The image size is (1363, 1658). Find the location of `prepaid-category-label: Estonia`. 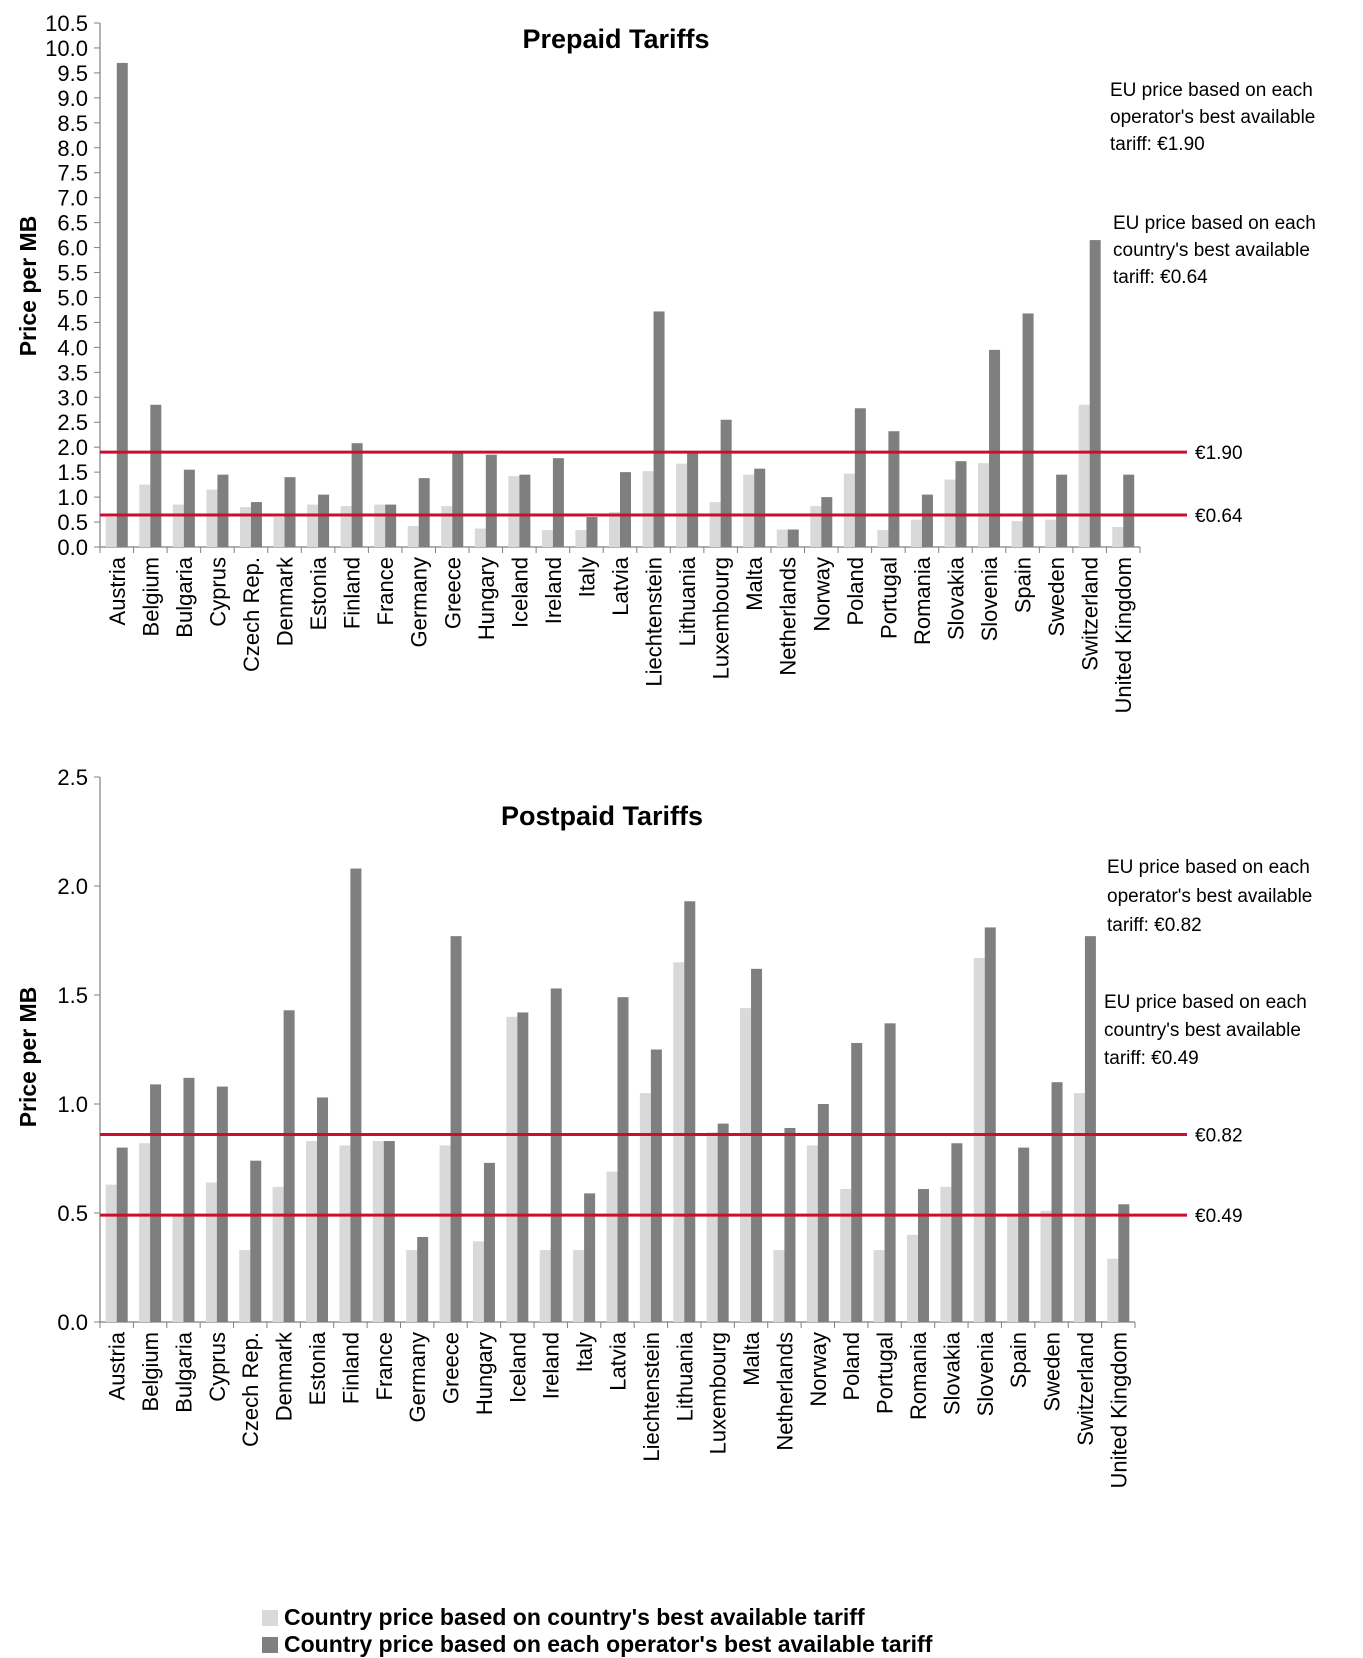

prepaid-category-label: Estonia is located at coordinates (318, 593).